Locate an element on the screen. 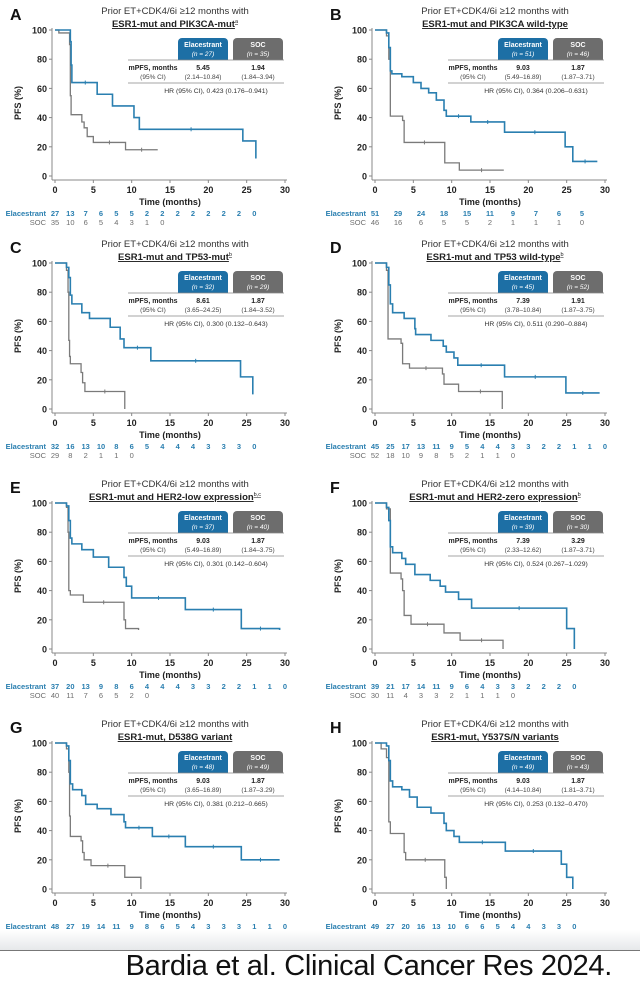 The width and height of the screenshot is (640, 1000). risk-count-soc: 7 is located at coordinates (86, 695).